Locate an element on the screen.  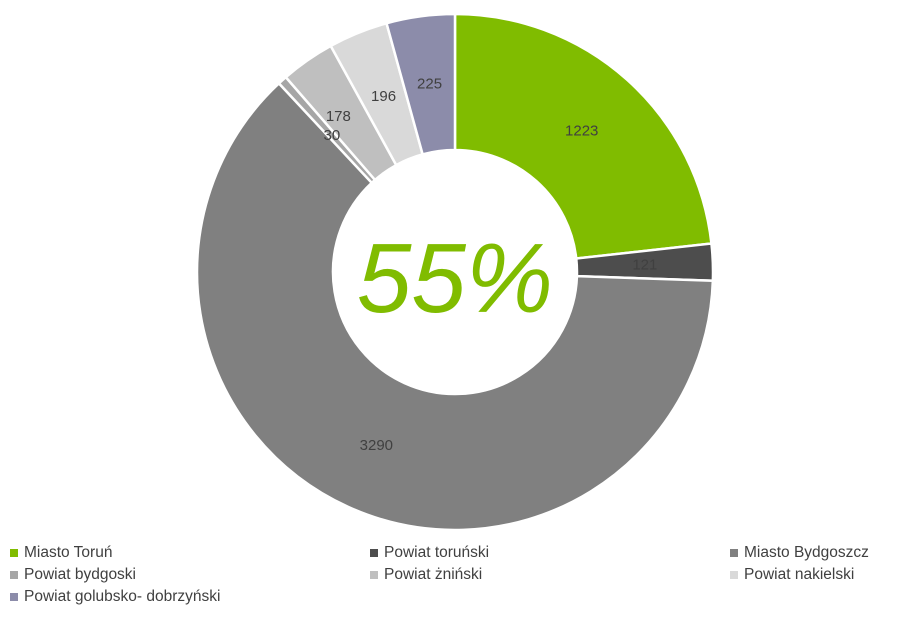
legend-item: Powiat żniński is located at coordinates (426, 575).